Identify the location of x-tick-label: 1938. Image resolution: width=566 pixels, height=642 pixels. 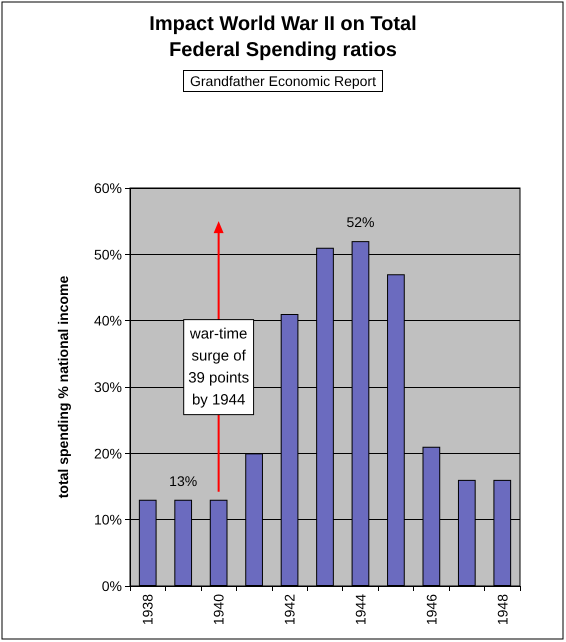
(148, 610).